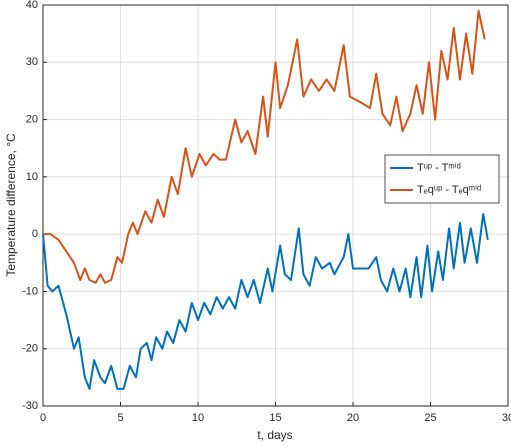  I want to click on legend-label: Tₑqᵘᵖ - Tₑqᵐⁱᵈ, so click(449, 190).